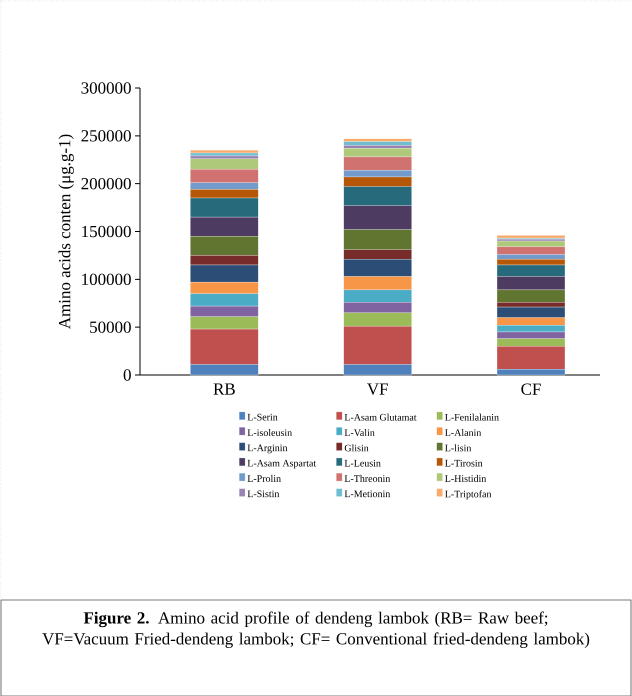  What do you see at coordinates (359, 432) in the screenshot?
I see `legend-label: L-Valin` at bounding box center [359, 432].